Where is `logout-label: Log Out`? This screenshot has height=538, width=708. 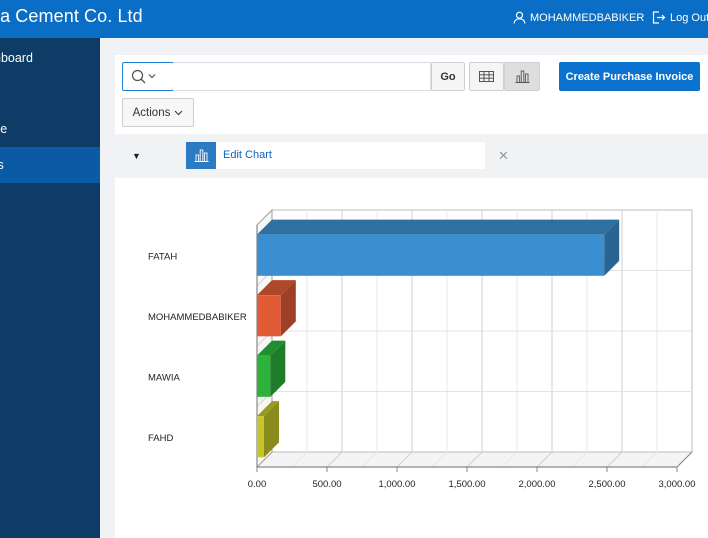
logout-label: Log Out is located at coordinates (689, 17).